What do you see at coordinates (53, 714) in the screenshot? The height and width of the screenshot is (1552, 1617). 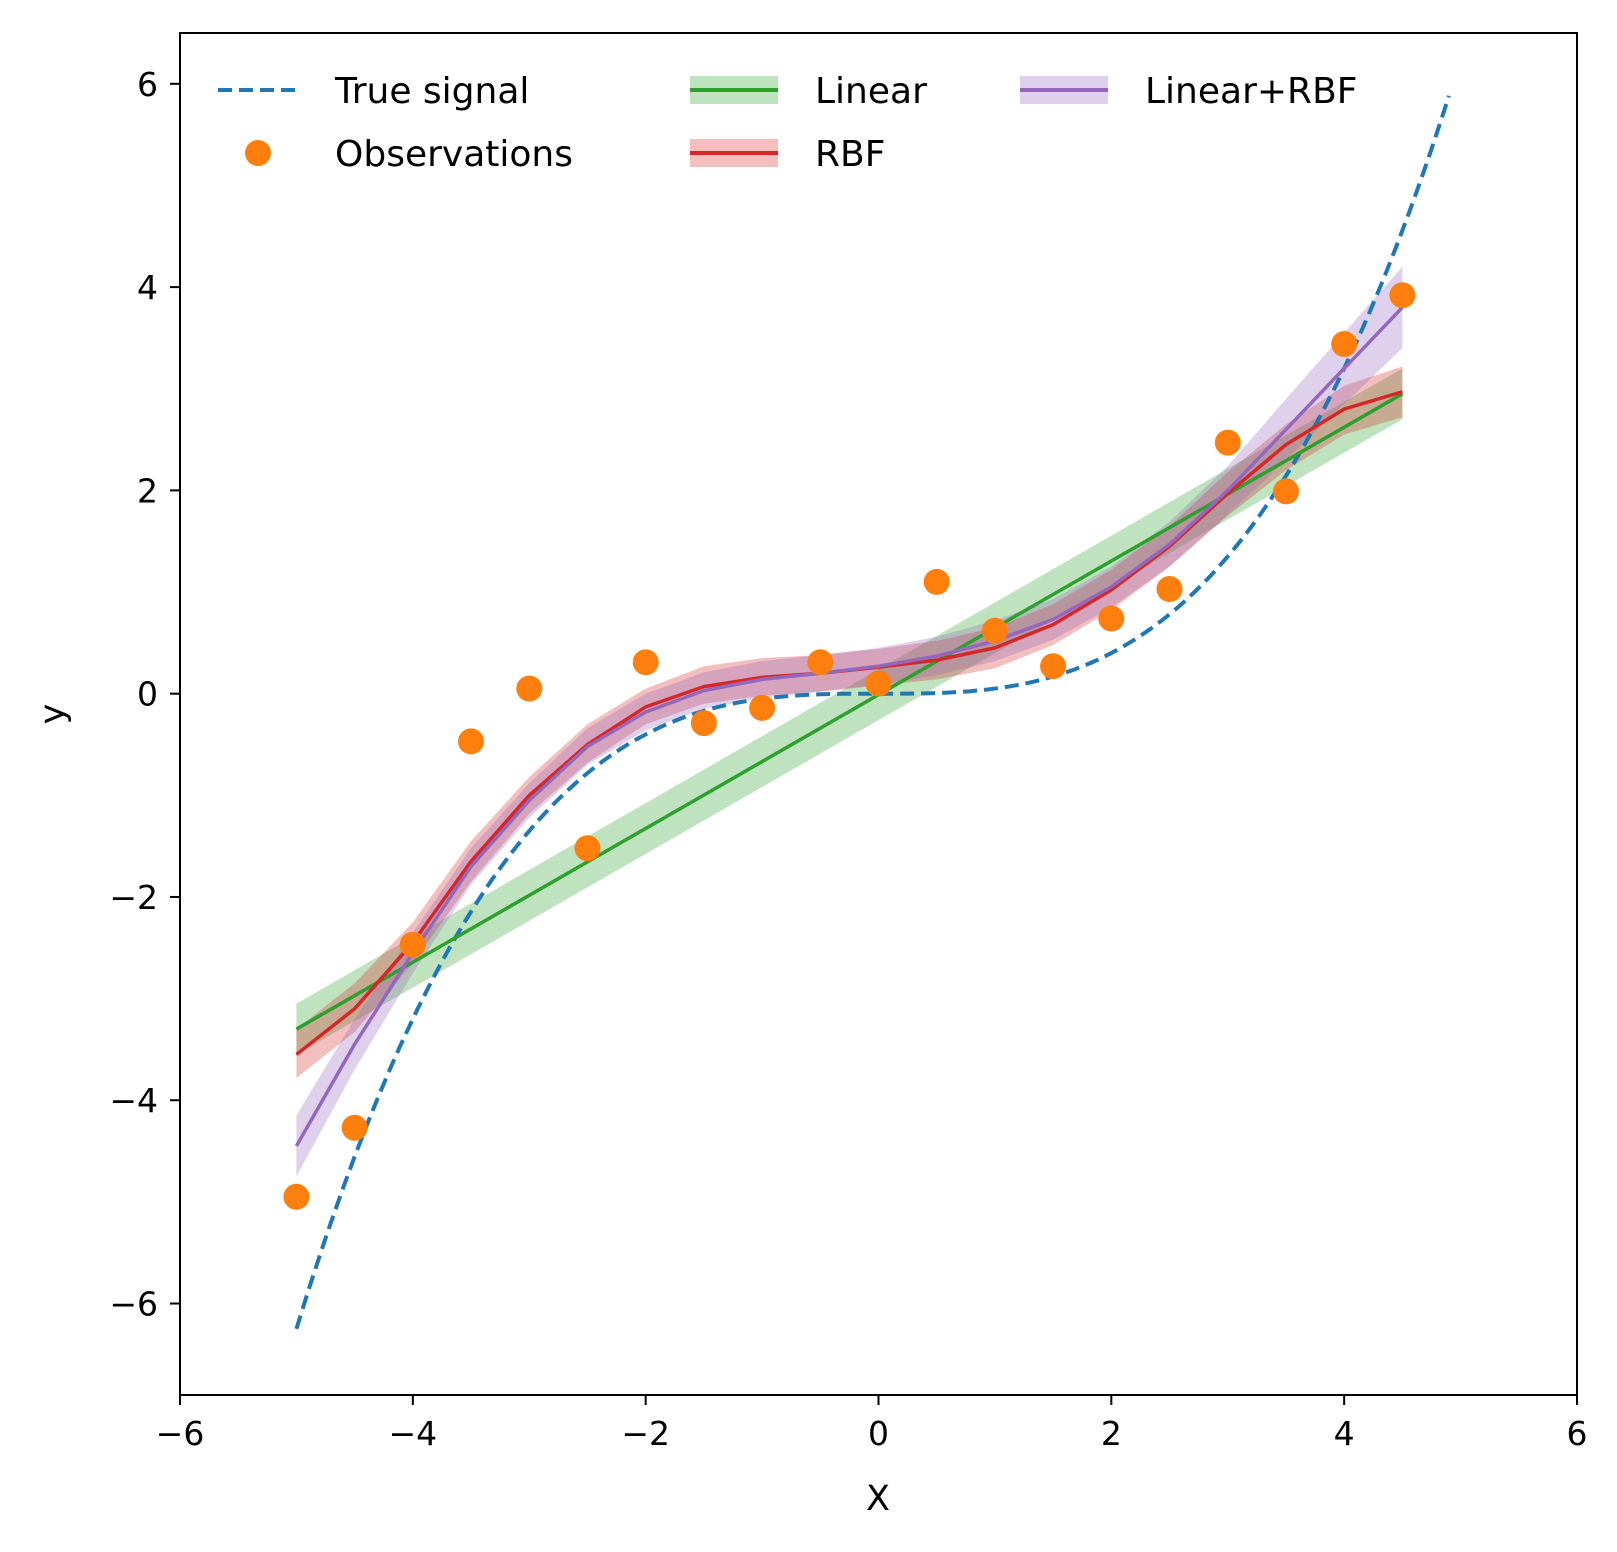 I see `y-axis-label: y` at bounding box center [53, 714].